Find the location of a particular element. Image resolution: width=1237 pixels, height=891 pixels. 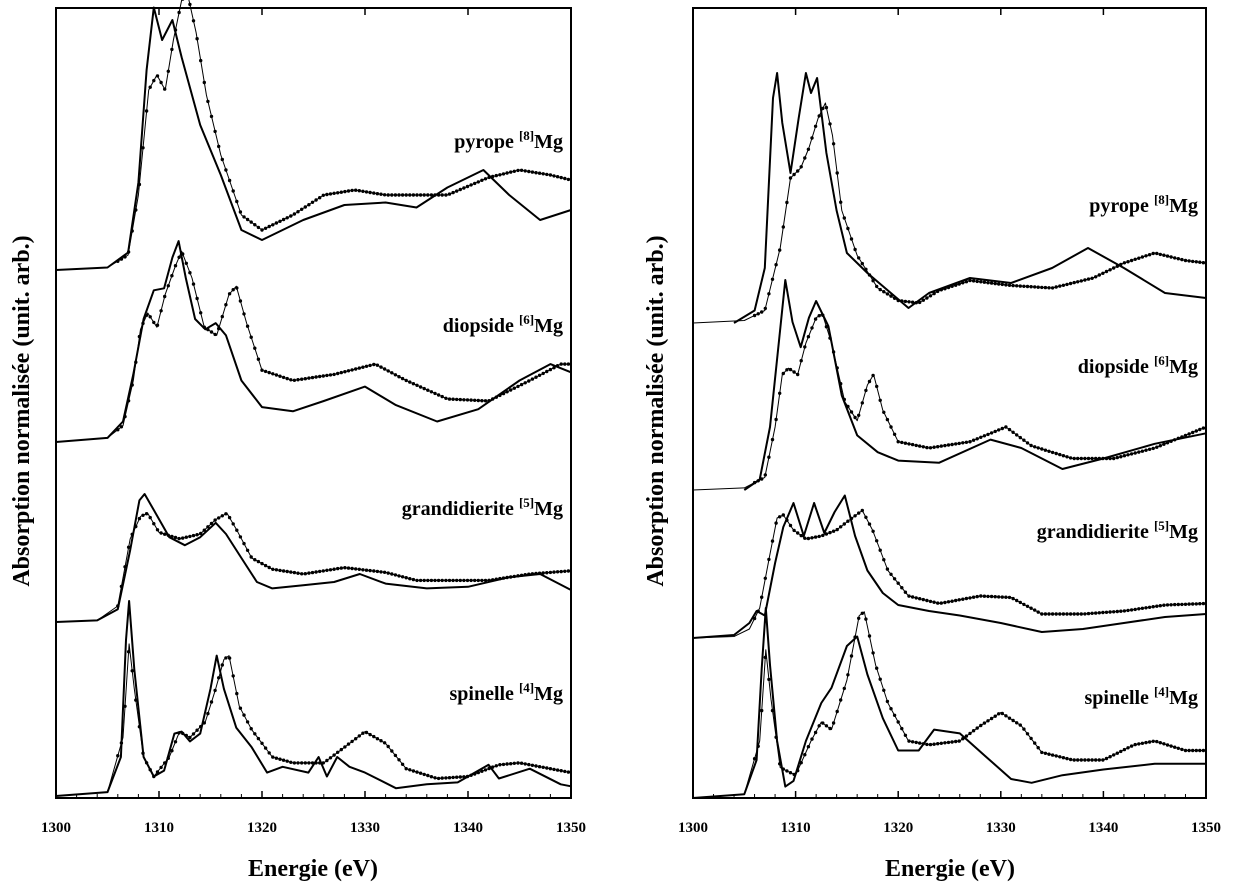

left-calc-curve-diopside is located at coordinates (313, 341).